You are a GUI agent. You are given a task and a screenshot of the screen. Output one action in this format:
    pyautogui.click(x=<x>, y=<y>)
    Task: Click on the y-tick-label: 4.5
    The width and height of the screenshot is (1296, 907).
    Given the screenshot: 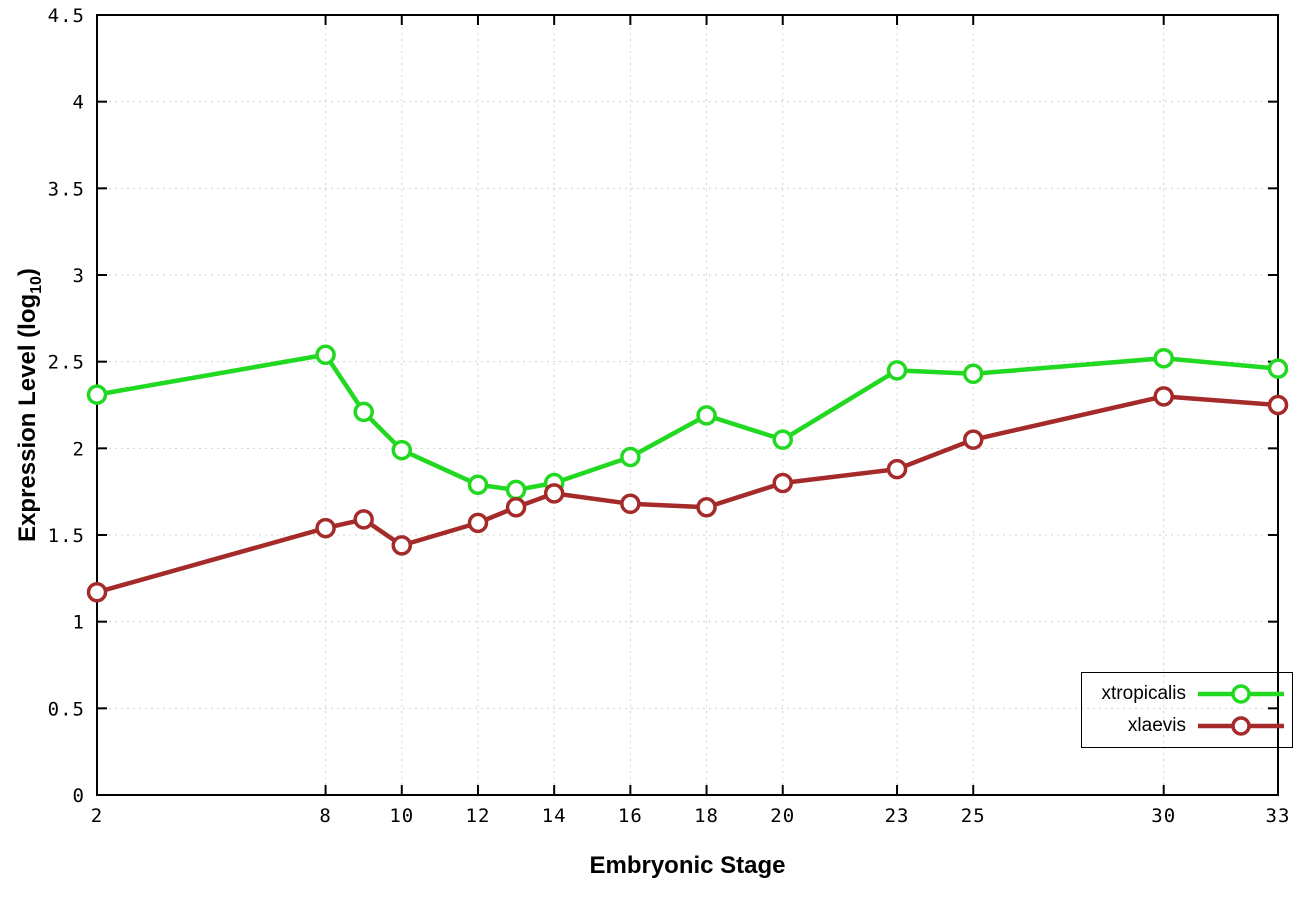 What is the action you would take?
    pyautogui.click(x=66, y=16)
    